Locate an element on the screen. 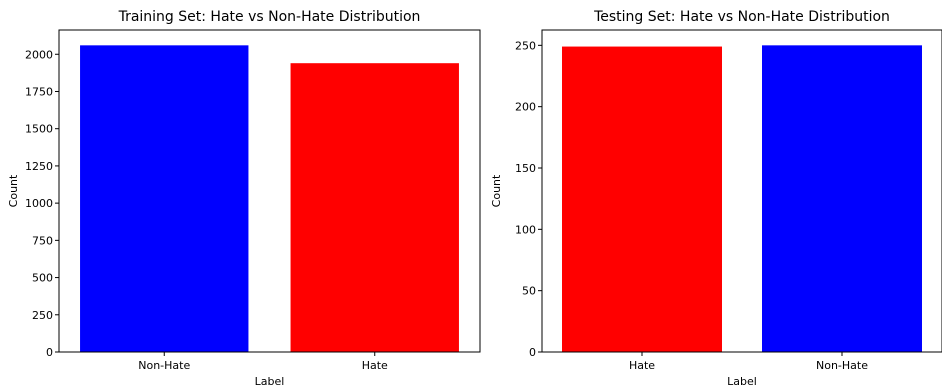 Image resolution: width=942 pixels, height=389 pixels. y-tick-label: 500 is located at coordinates (42, 278).